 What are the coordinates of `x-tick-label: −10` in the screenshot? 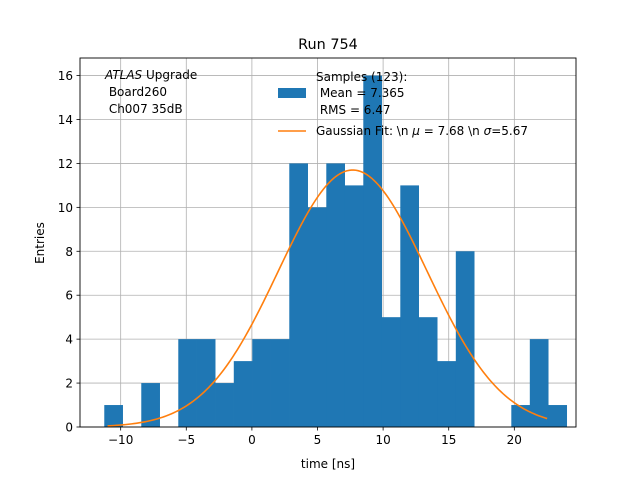 It's located at (120, 440).